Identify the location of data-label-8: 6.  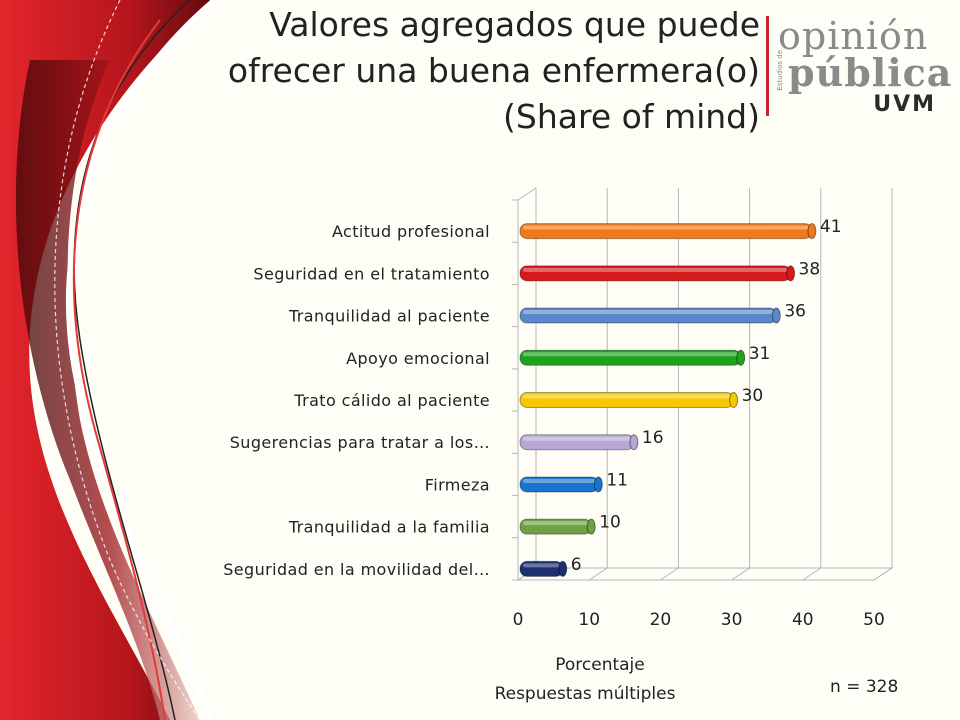
(576, 565).